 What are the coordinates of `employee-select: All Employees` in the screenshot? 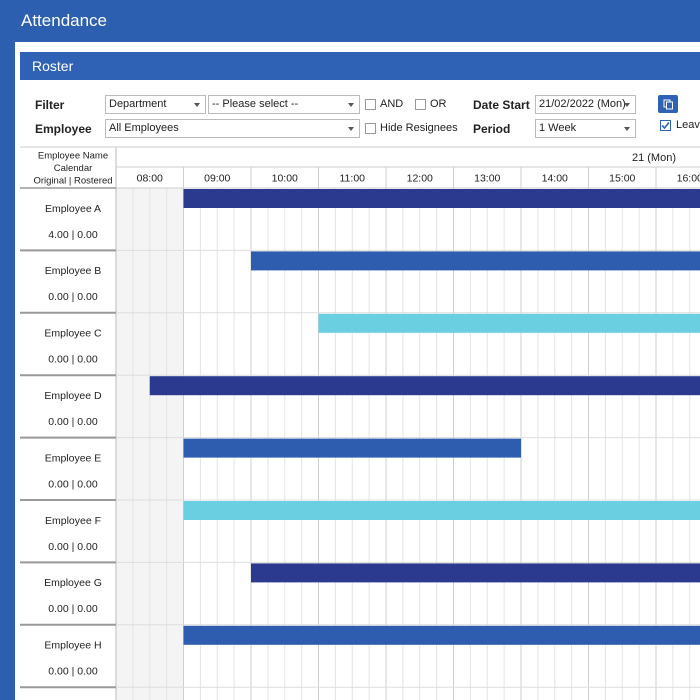 It's located at (232, 128).